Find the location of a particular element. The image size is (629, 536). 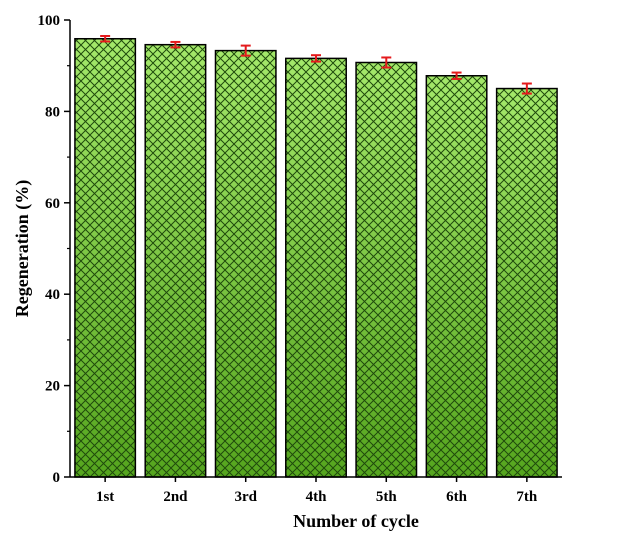

x-tick-label: 3rd is located at coordinates (245, 497).